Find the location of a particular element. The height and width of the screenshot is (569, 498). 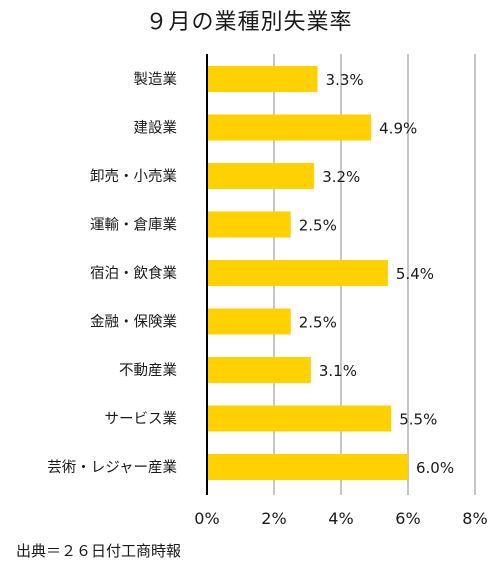

x-tick-label-3: 6% is located at coordinates (407, 518).